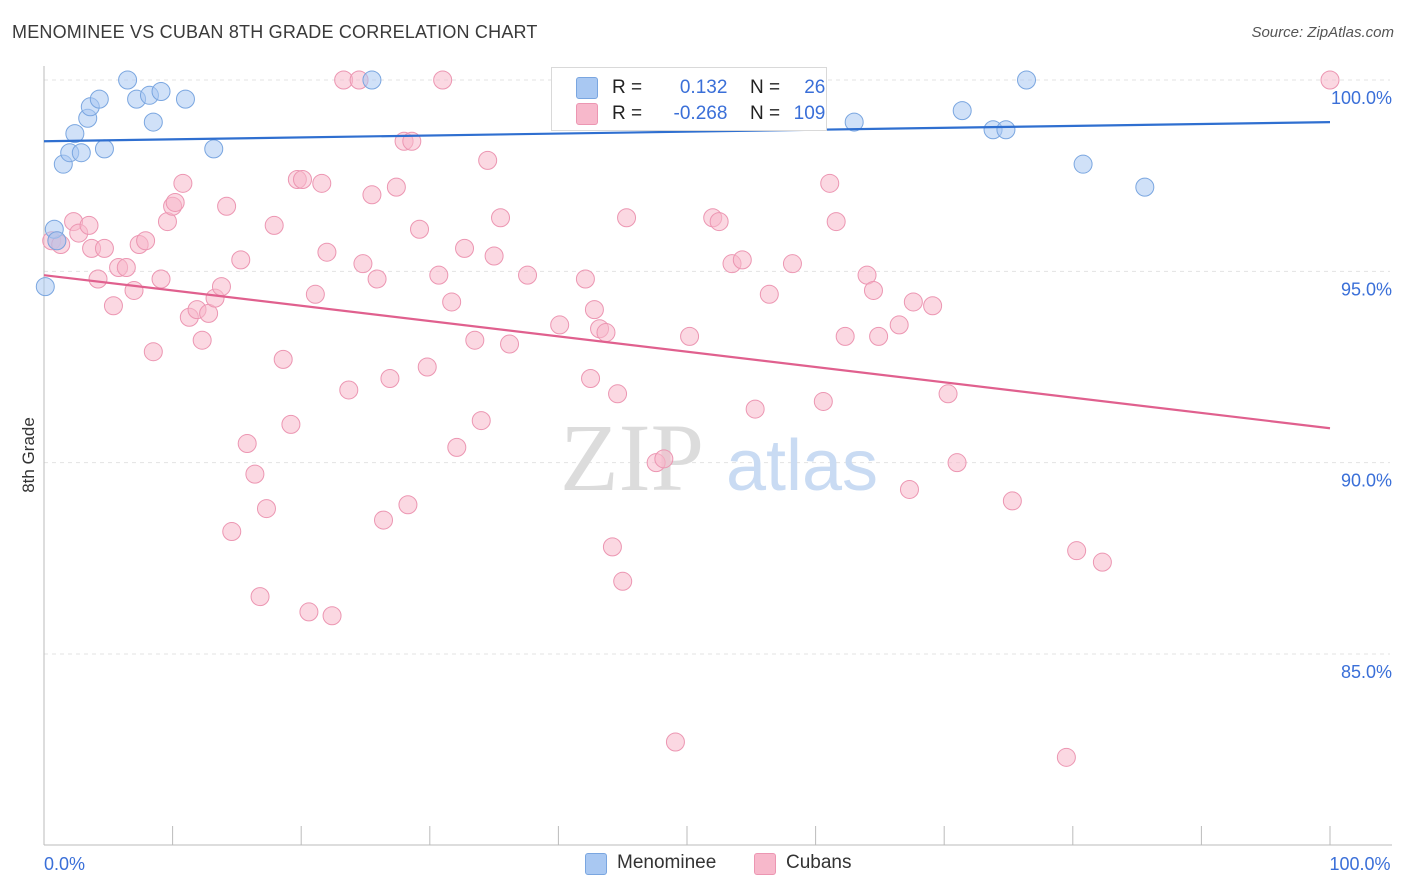  Describe the element at coordinates (700, 113) in the screenshot. I see `legend-r-value: -0.268` at that location.